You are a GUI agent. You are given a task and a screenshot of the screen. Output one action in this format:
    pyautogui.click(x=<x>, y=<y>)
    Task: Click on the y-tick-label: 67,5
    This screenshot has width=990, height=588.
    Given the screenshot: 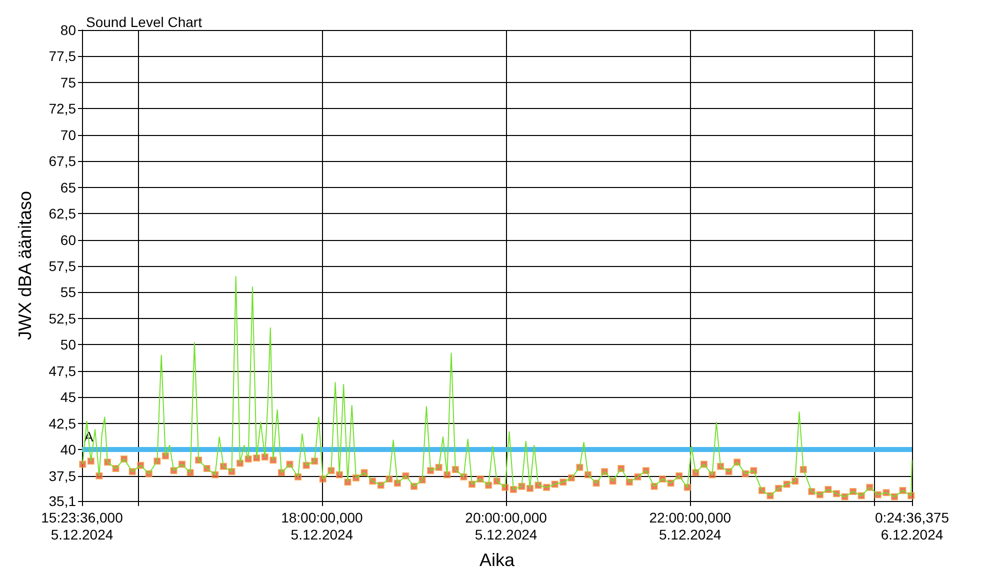 What is the action you would take?
    pyautogui.click(x=62, y=161)
    